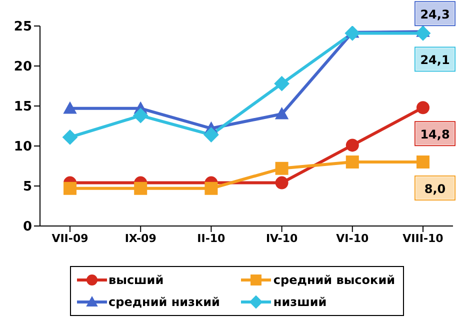 This screenshot has width=473, height=330. I want to click on x-tick-label: VIII-10, so click(423, 238).